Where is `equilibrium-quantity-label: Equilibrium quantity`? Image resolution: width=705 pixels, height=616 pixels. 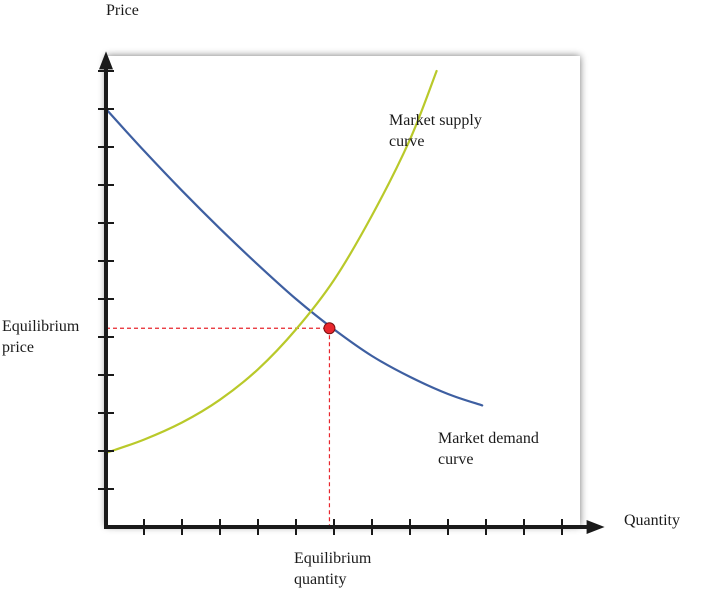 equilibrium-quantity-label: Equilibrium quantity is located at coordinates (333, 569).